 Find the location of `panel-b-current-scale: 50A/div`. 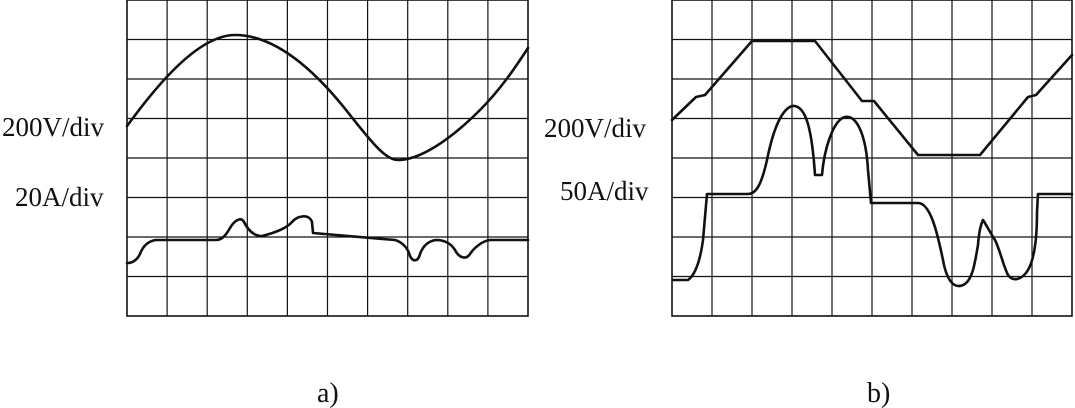

panel-b-current-scale: 50A/div is located at coordinates (604, 191).